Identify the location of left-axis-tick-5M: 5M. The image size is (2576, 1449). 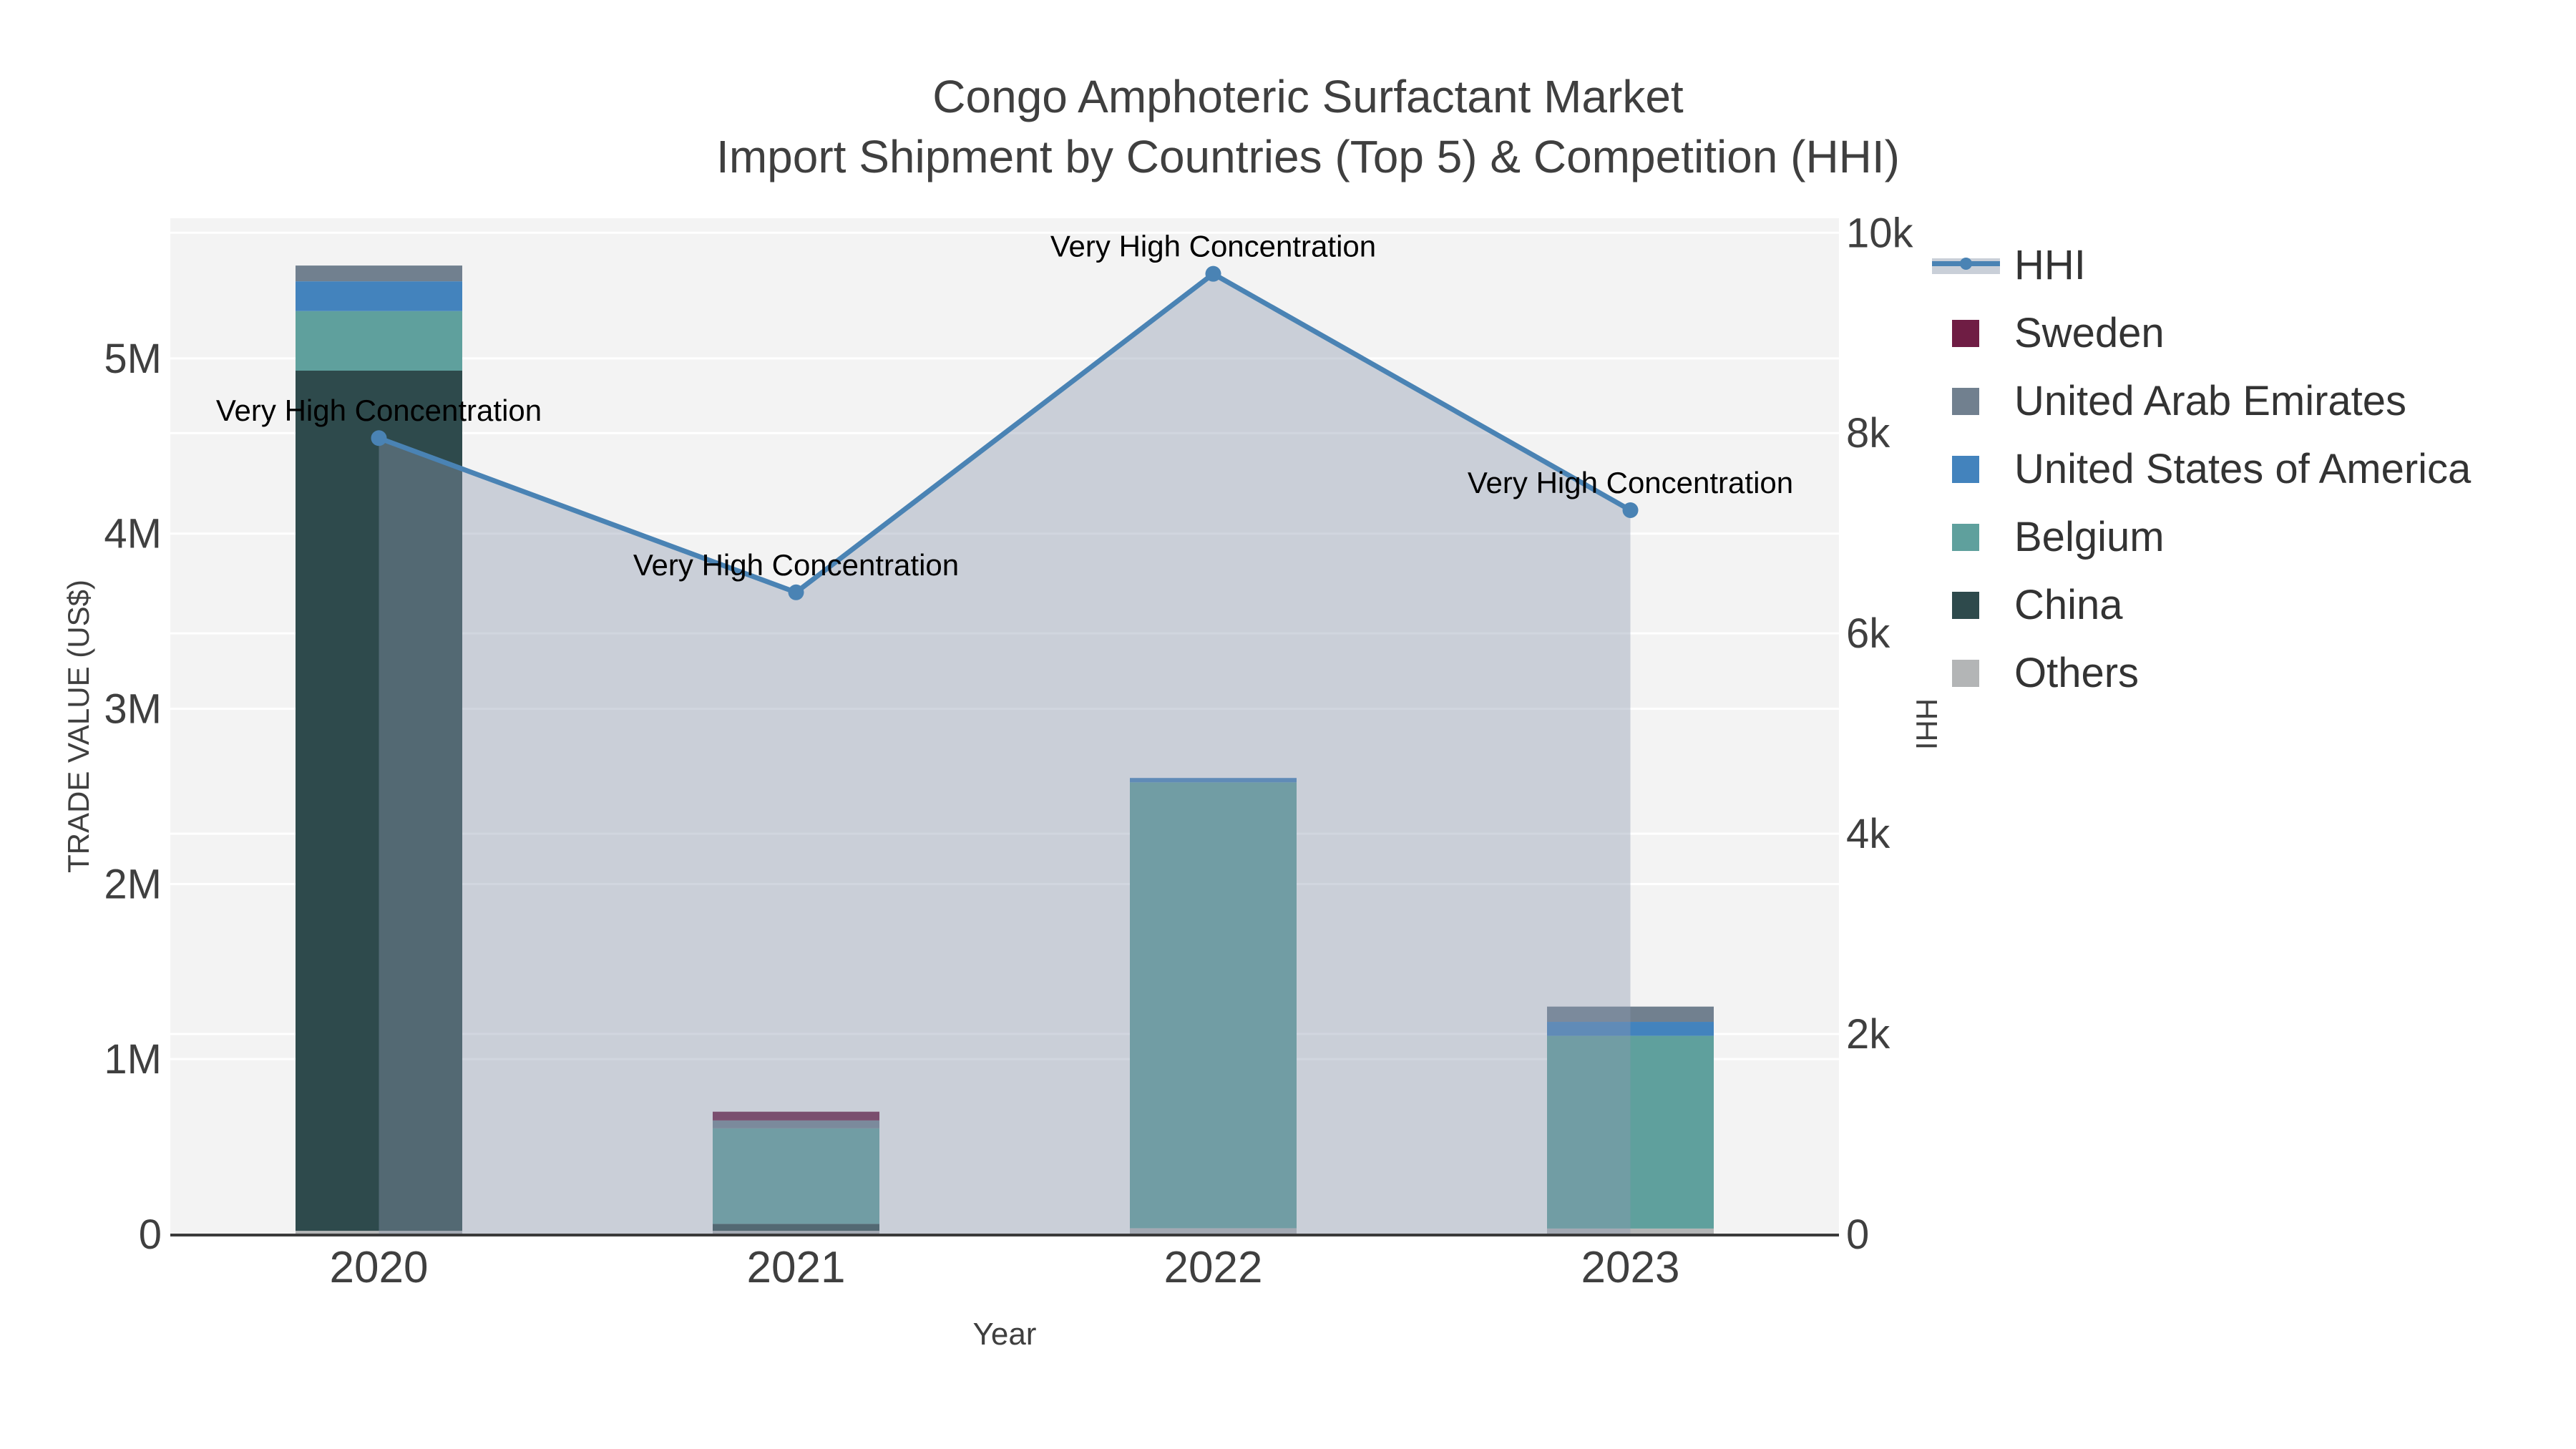
(133, 359).